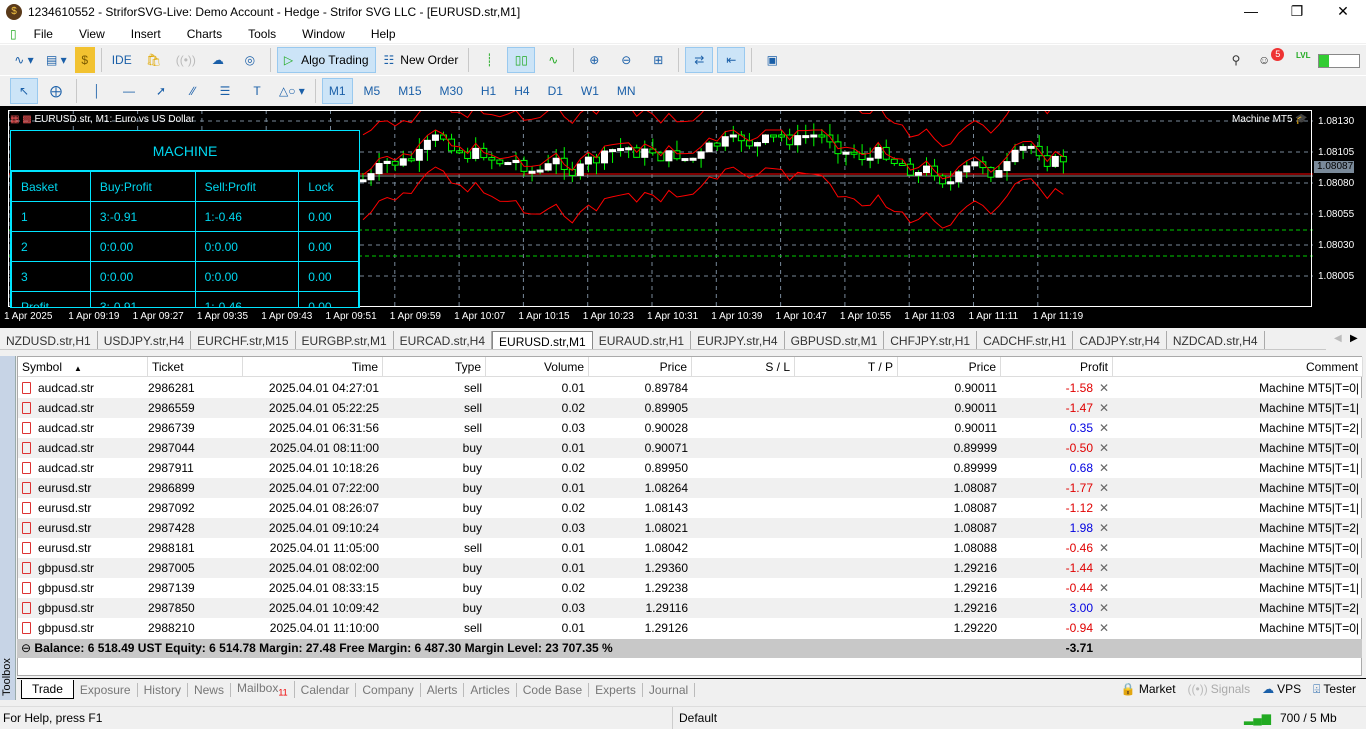  I want to click on column-header: Type, so click(434, 367).